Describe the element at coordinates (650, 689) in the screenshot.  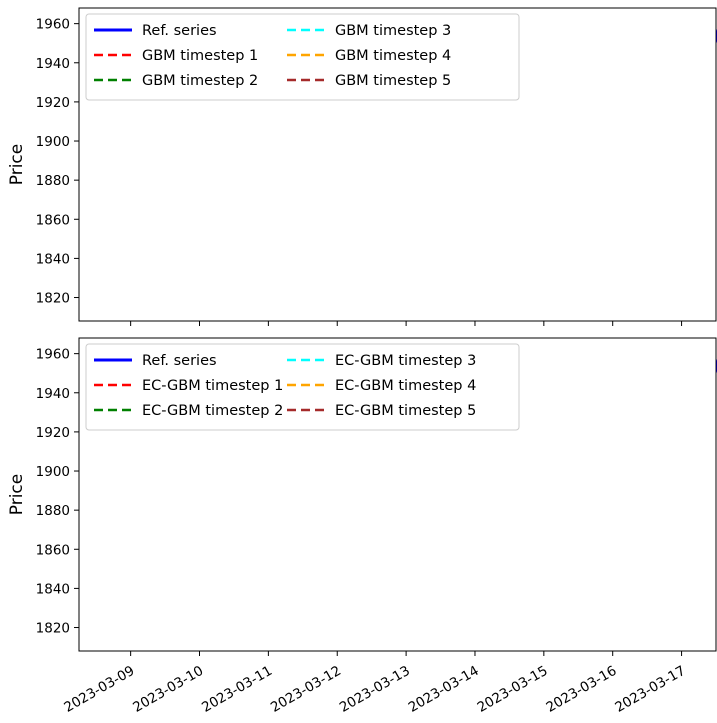
I see `x-tick-label: 2023-03-17` at that location.